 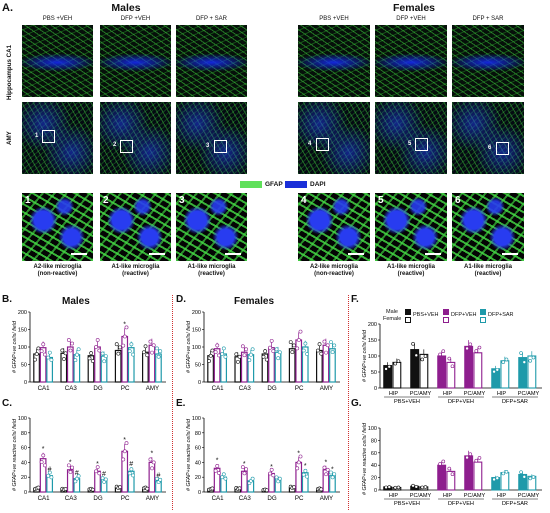 I want to click on y-tick-label-g: 80, so click(x=374, y=441).